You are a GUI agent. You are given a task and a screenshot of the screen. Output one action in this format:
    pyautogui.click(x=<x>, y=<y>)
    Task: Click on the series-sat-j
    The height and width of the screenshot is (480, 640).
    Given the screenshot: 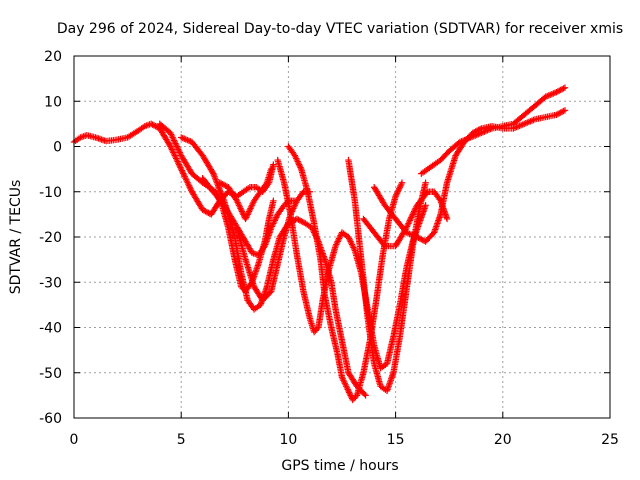 What is the action you would take?
    pyautogui.click(x=469, y=176)
    